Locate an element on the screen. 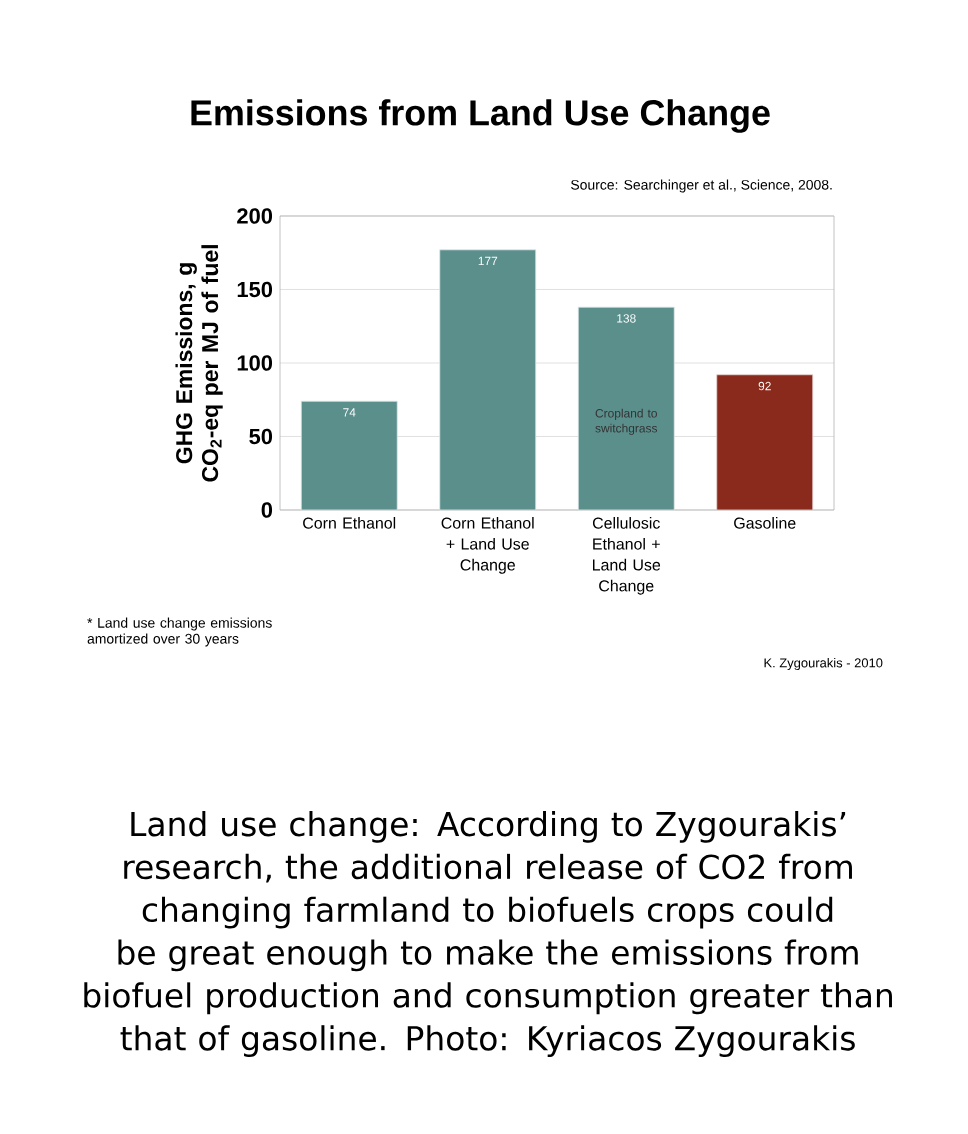 The height and width of the screenshot is (1134, 968). y-tick-label: 0 is located at coordinates (267, 510).